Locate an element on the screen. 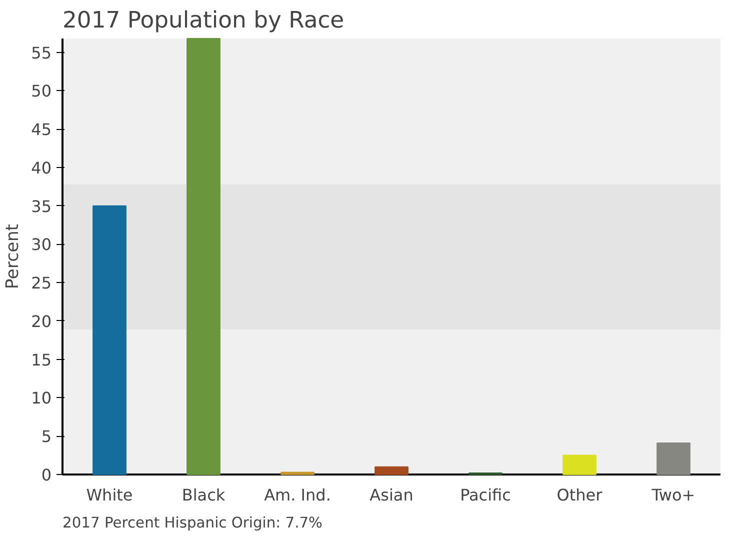  y-tick-label: 20 is located at coordinates (41, 321).